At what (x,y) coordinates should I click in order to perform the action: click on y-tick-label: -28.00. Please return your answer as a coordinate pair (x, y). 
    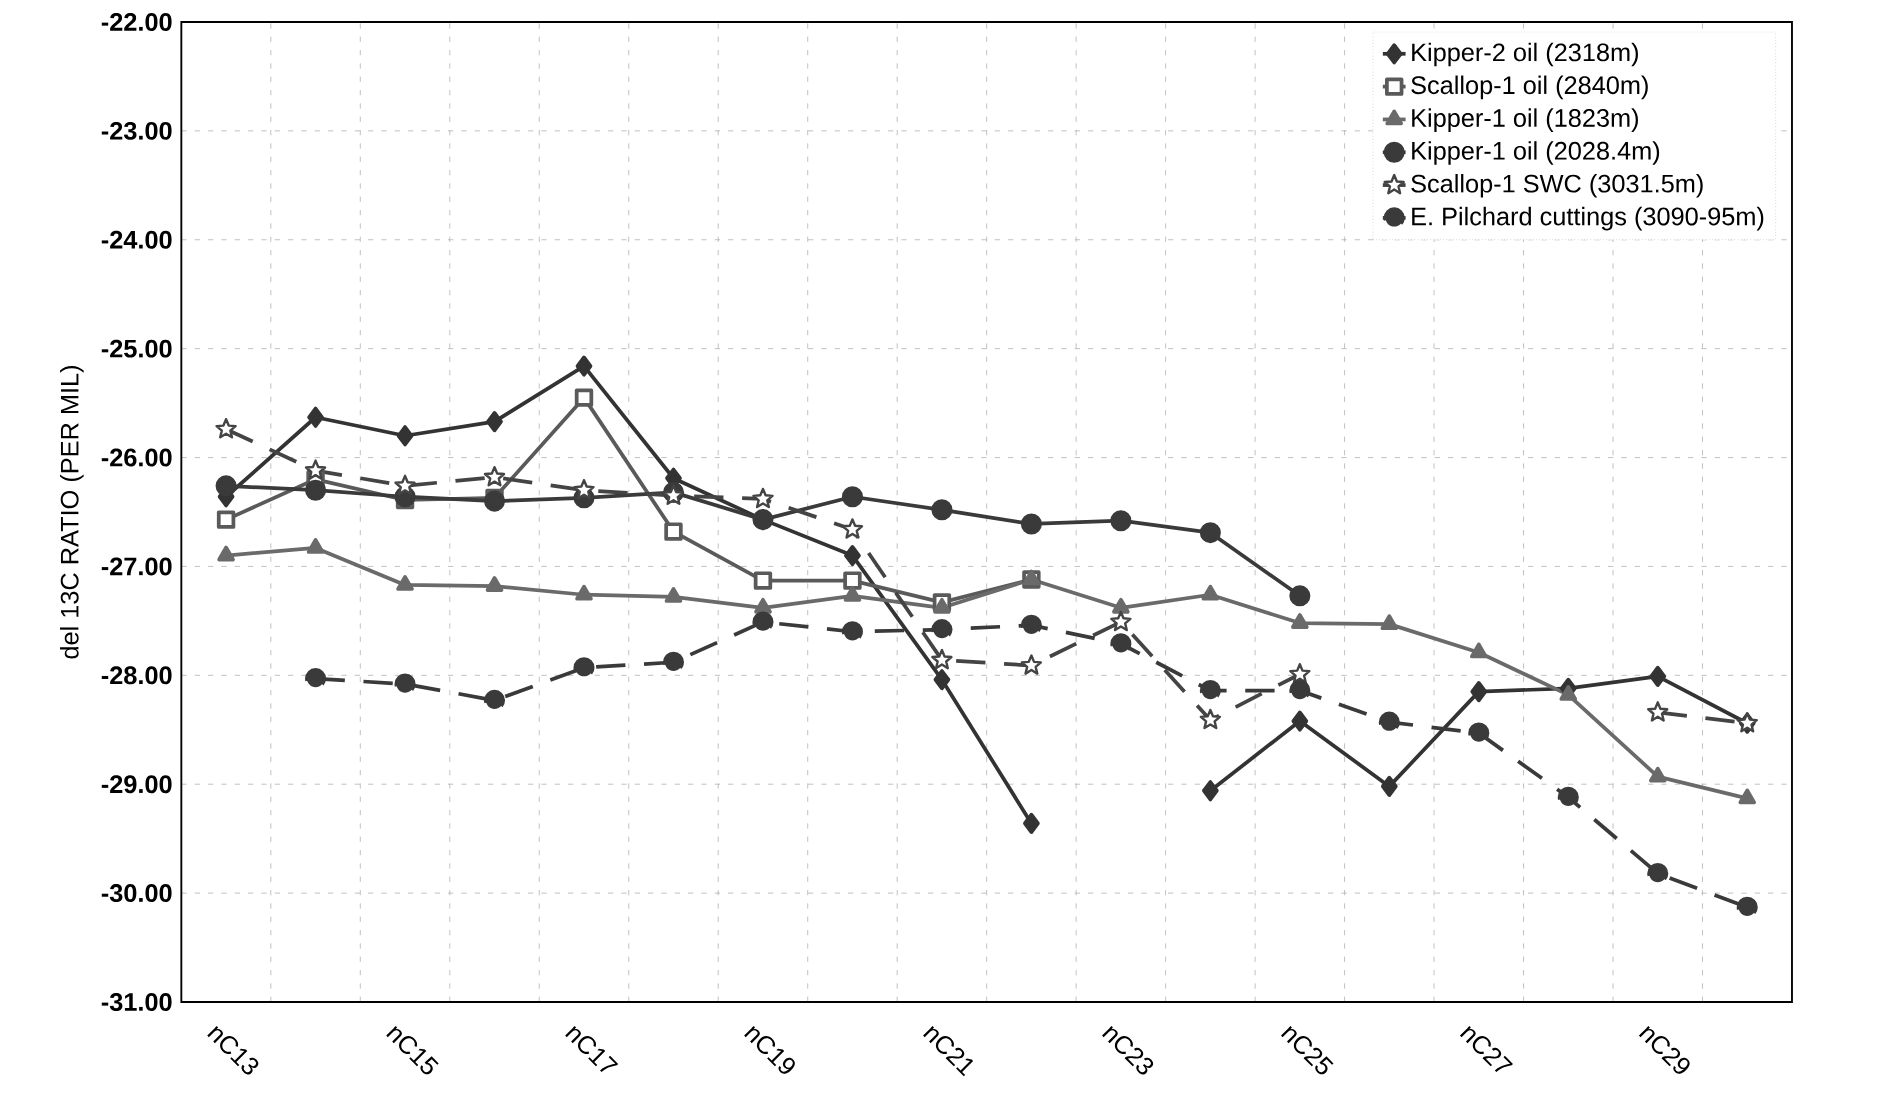
    Looking at the image, I should click on (136, 675).